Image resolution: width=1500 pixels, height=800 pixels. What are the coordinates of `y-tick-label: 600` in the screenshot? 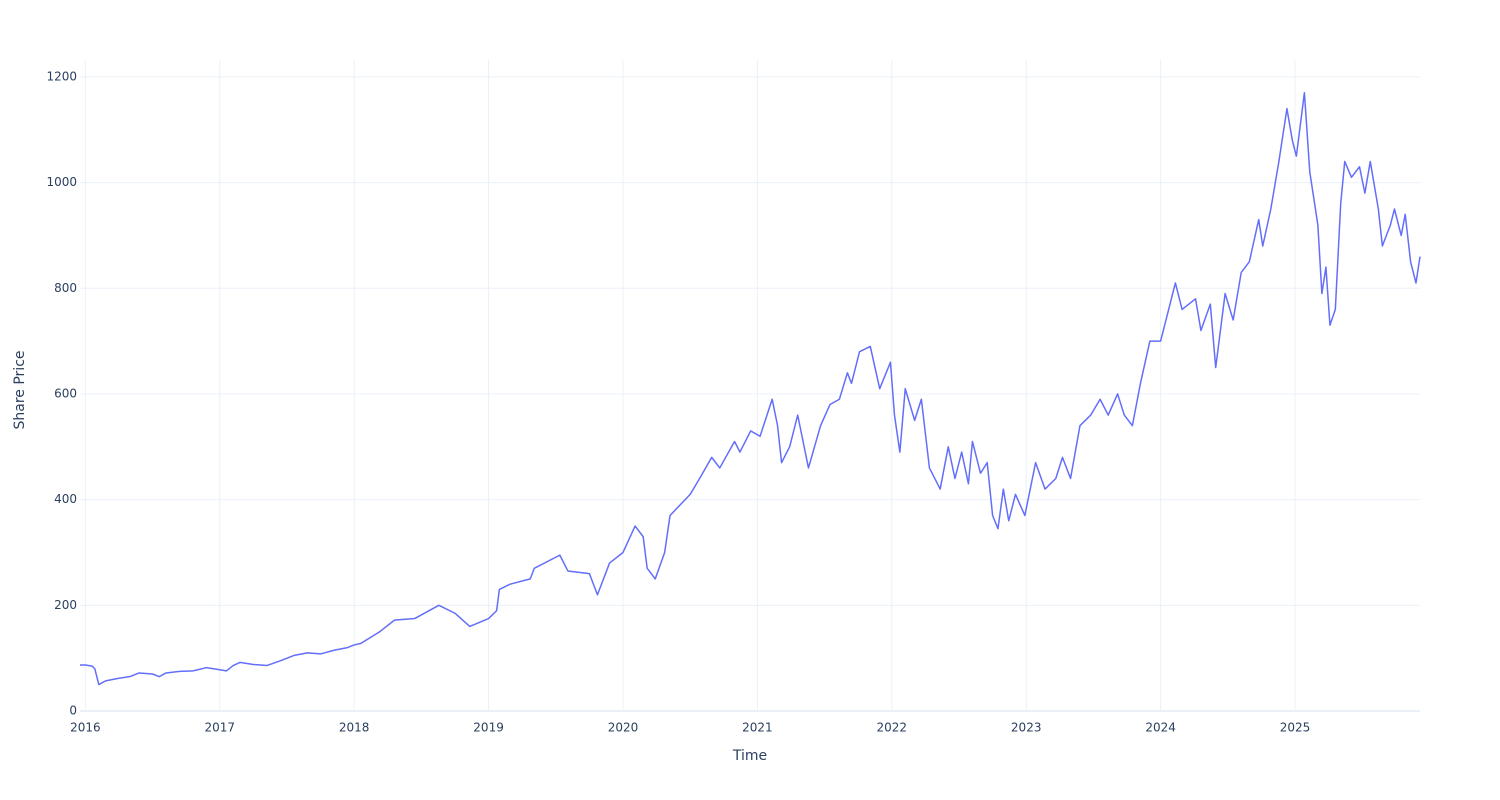 It's located at (65, 393).